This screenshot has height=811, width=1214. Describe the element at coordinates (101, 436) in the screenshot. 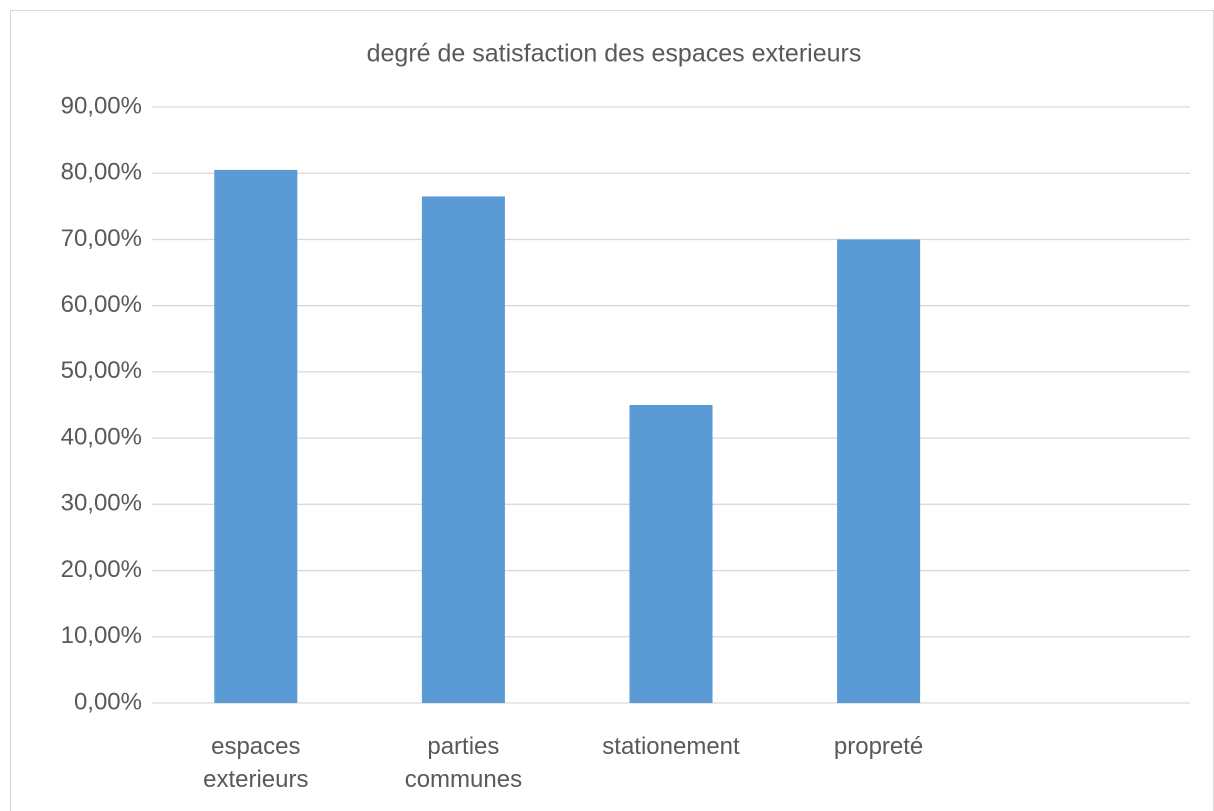

I see `y-tick-label: 40,00%` at that location.